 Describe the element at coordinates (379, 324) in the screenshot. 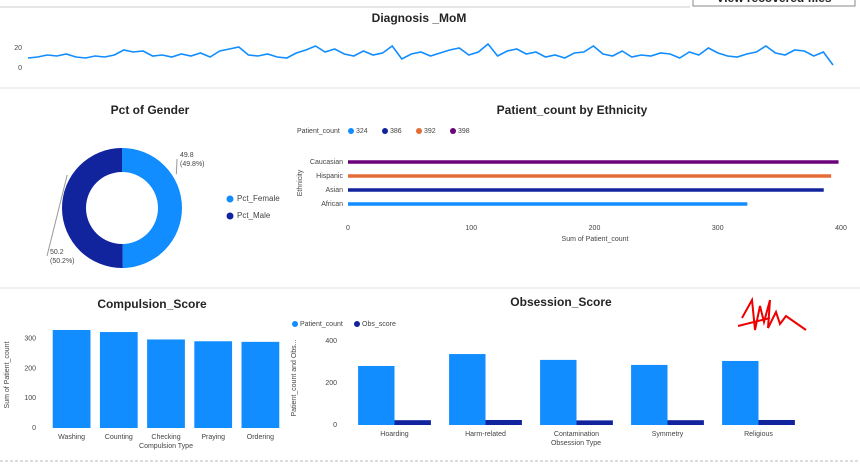

I see `legend-label: Obs_score` at that location.